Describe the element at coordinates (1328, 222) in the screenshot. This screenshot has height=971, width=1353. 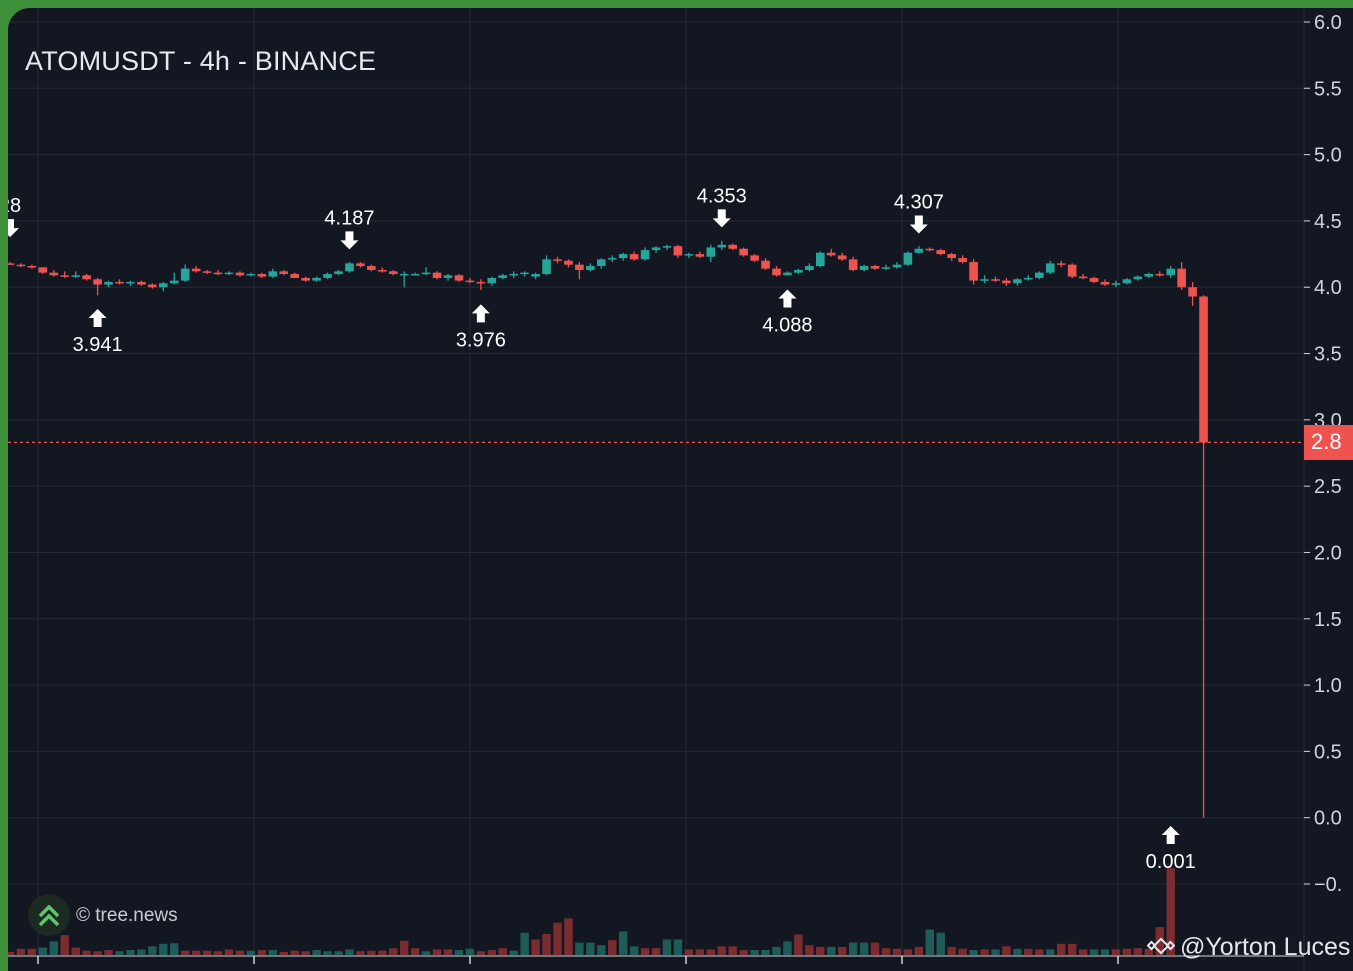
I see `price-axis-label: 4.5` at that location.